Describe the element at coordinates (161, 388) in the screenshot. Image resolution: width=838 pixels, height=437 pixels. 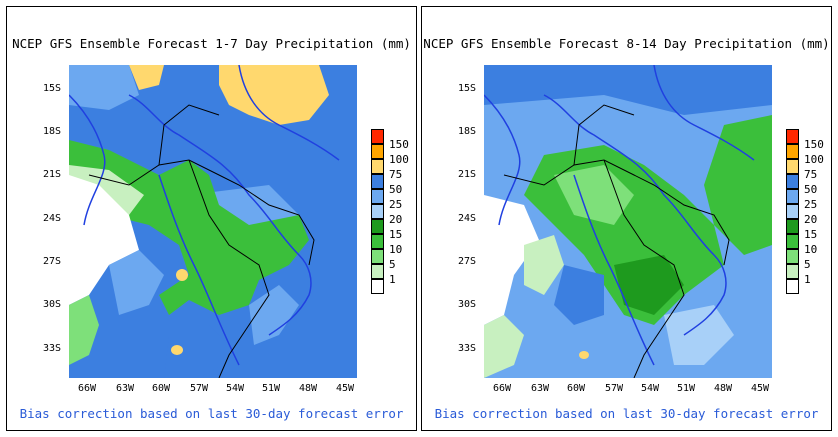
I see `lon-label: 60W` at that location.